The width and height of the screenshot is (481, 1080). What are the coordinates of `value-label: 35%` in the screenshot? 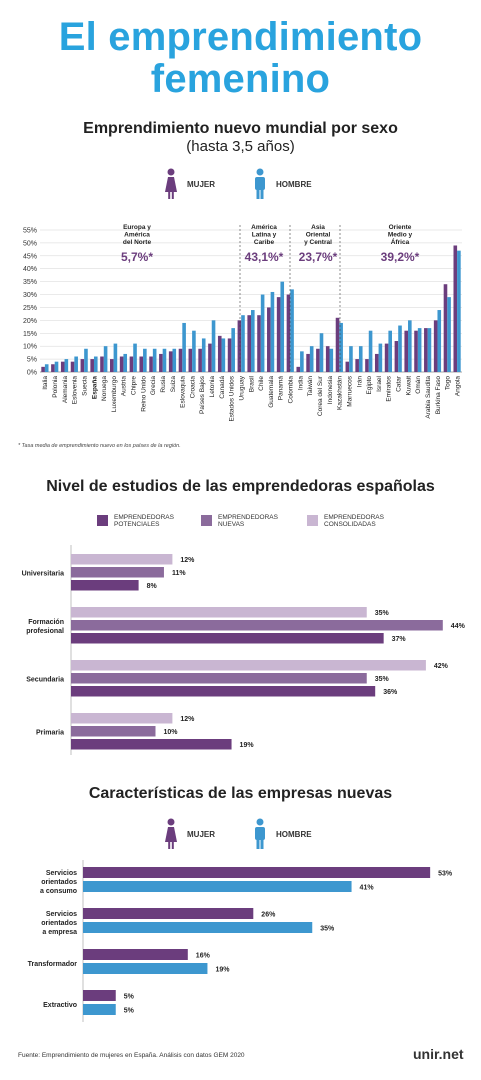 It's located at (382, 613).